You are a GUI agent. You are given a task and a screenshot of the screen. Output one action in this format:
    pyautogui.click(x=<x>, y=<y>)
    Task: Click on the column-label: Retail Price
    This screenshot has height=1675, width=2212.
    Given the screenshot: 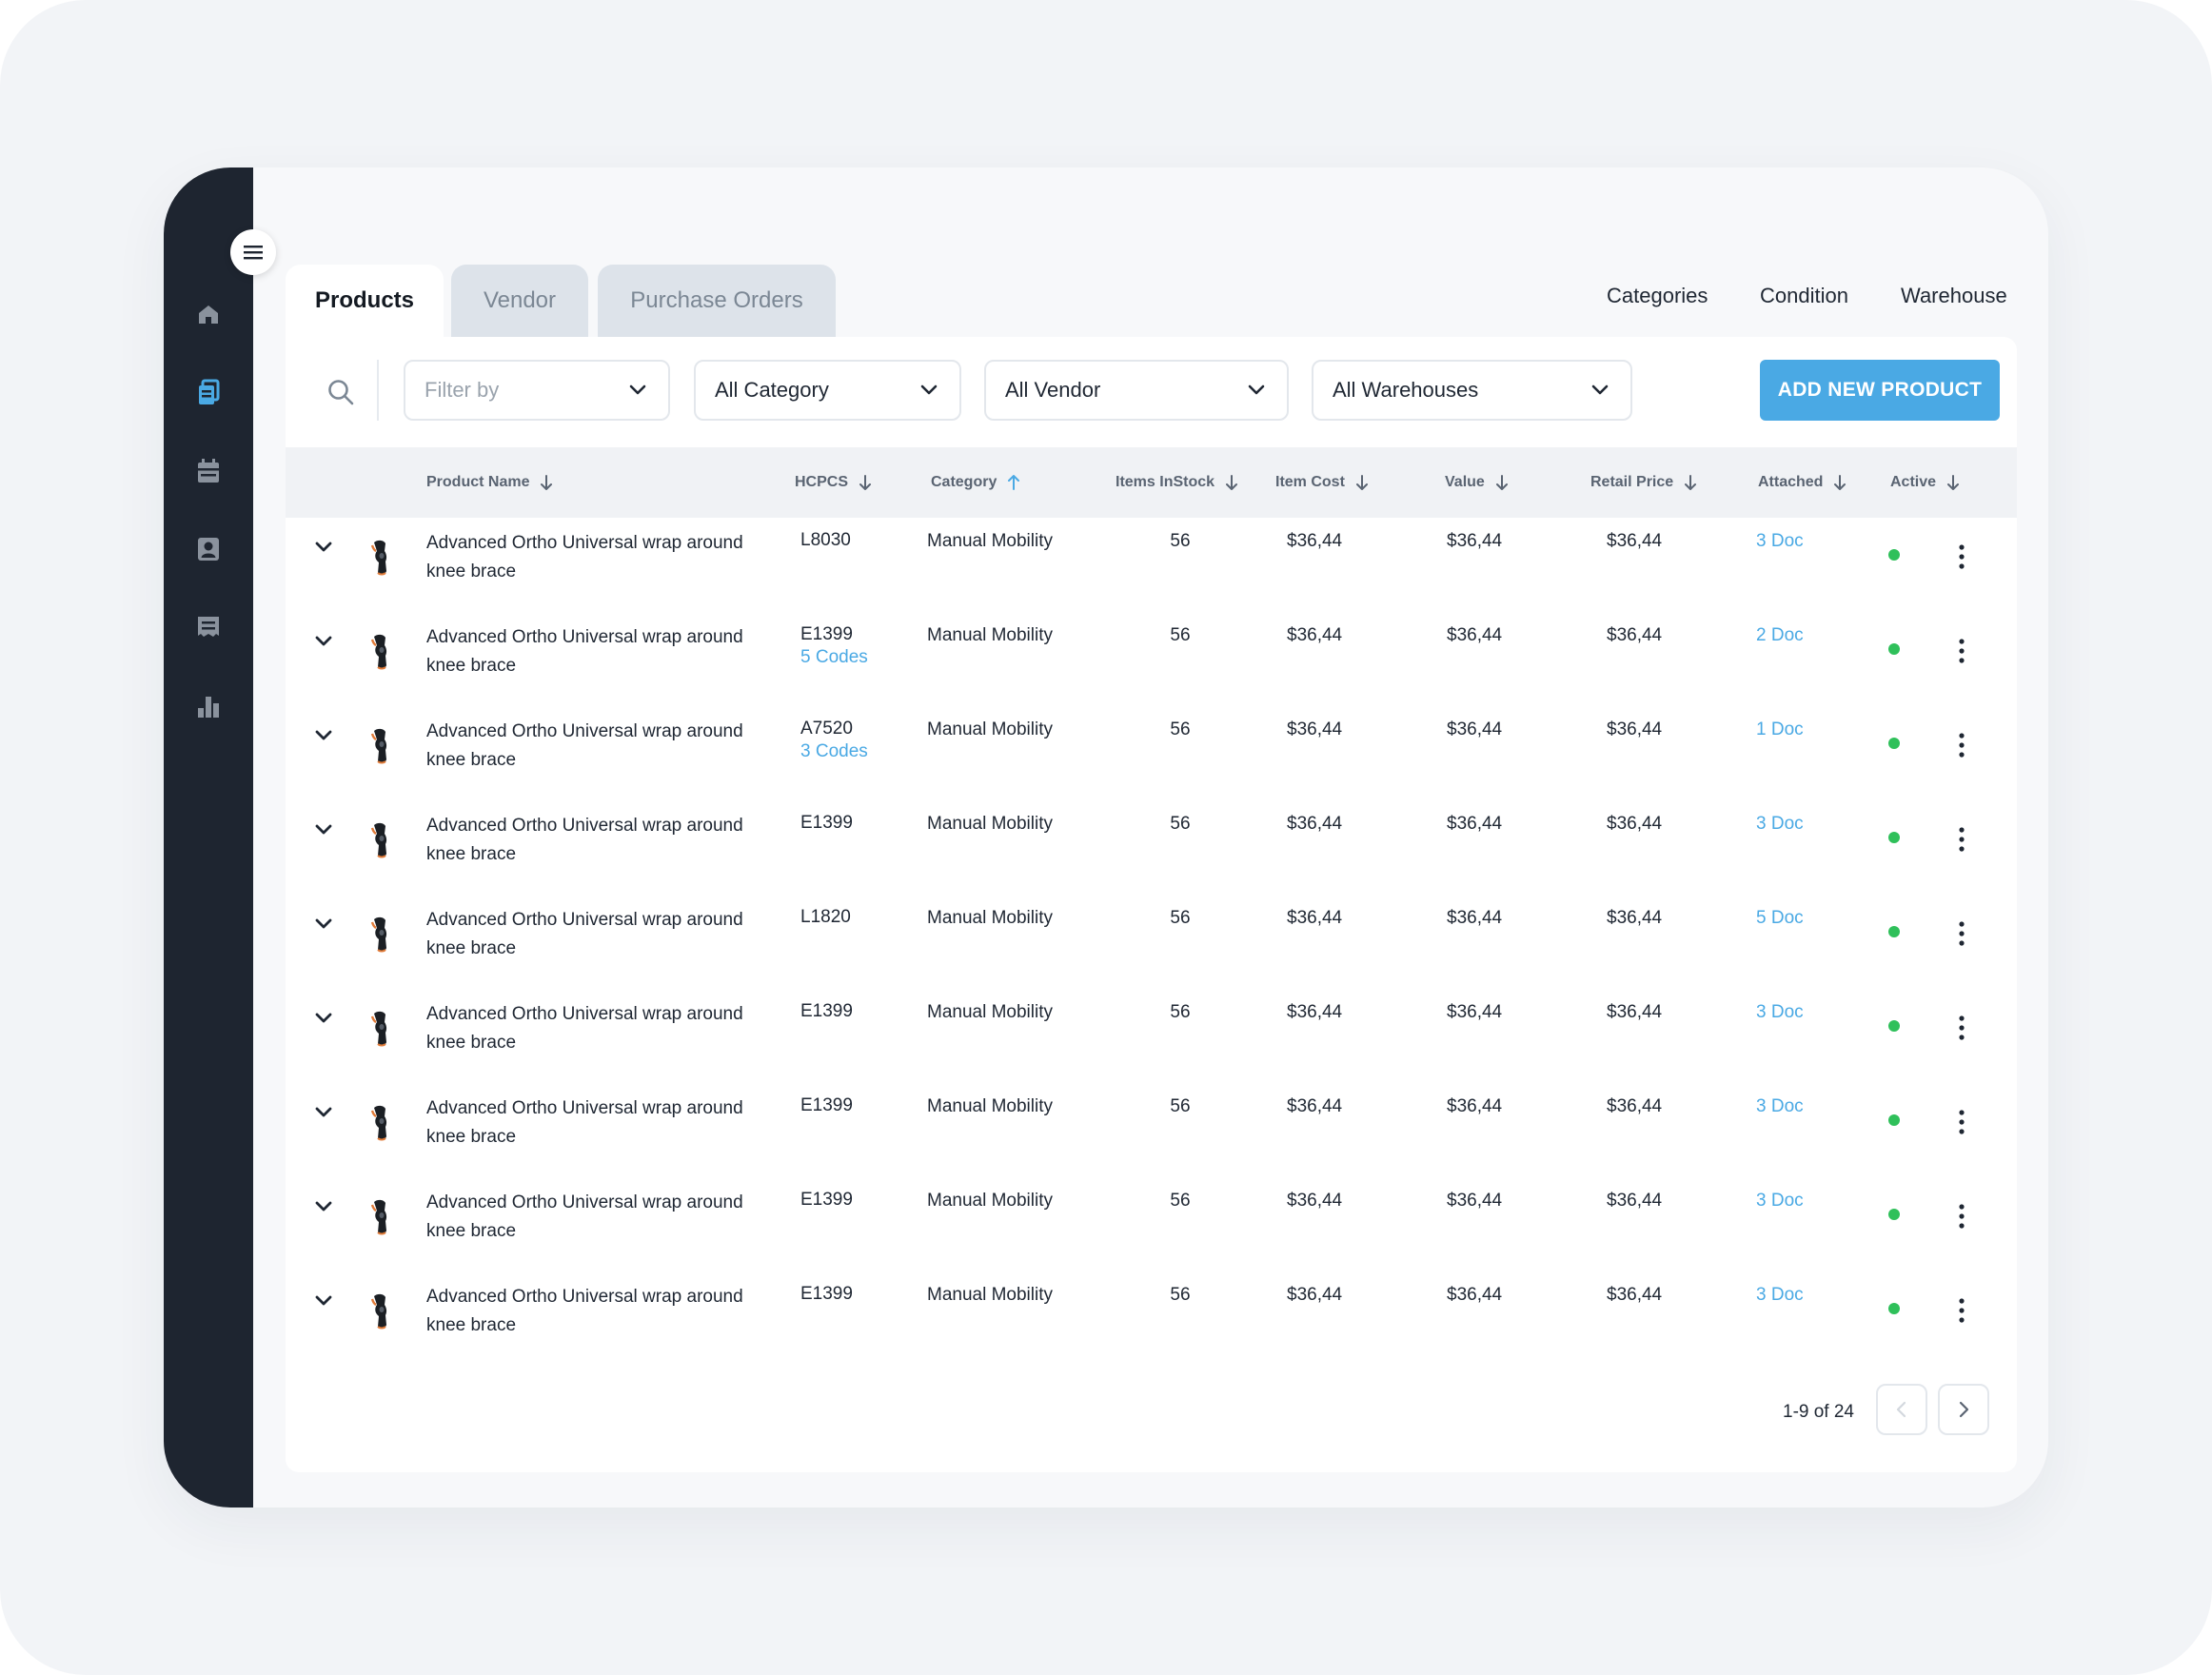 What is the action you would take?
    pyautogui.click(x=1632, y=482)
    